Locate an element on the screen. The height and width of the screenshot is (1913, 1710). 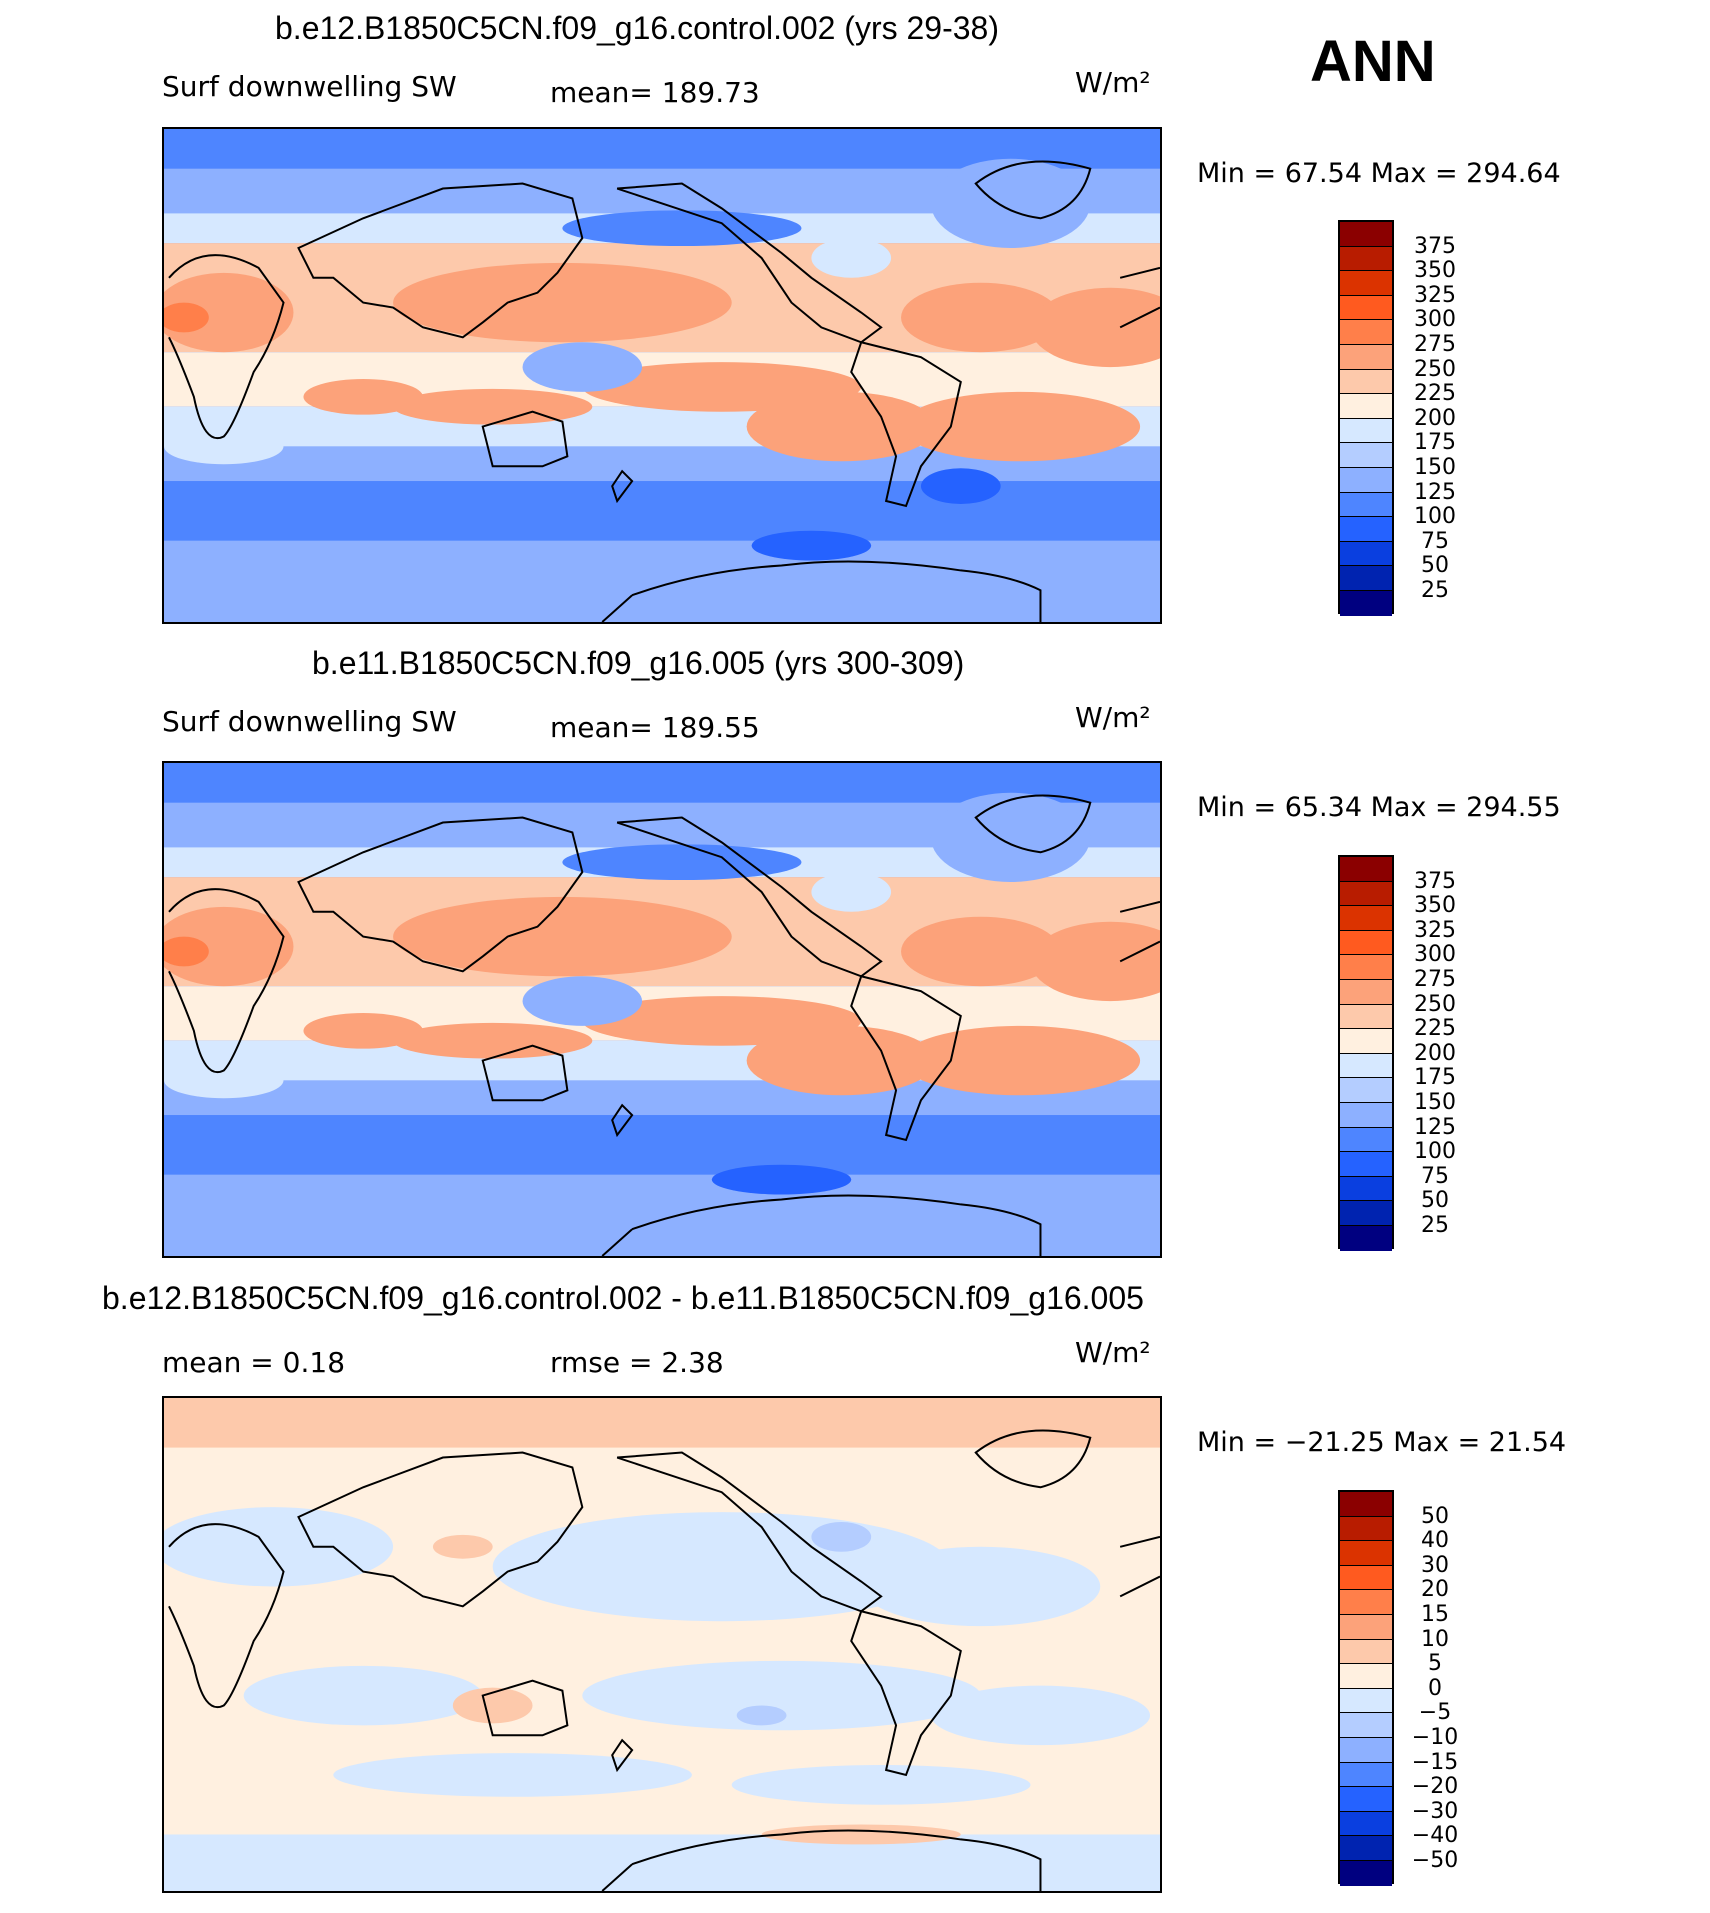
colorbar-tick-label: 20 is located at coordinates (1435, 1589).